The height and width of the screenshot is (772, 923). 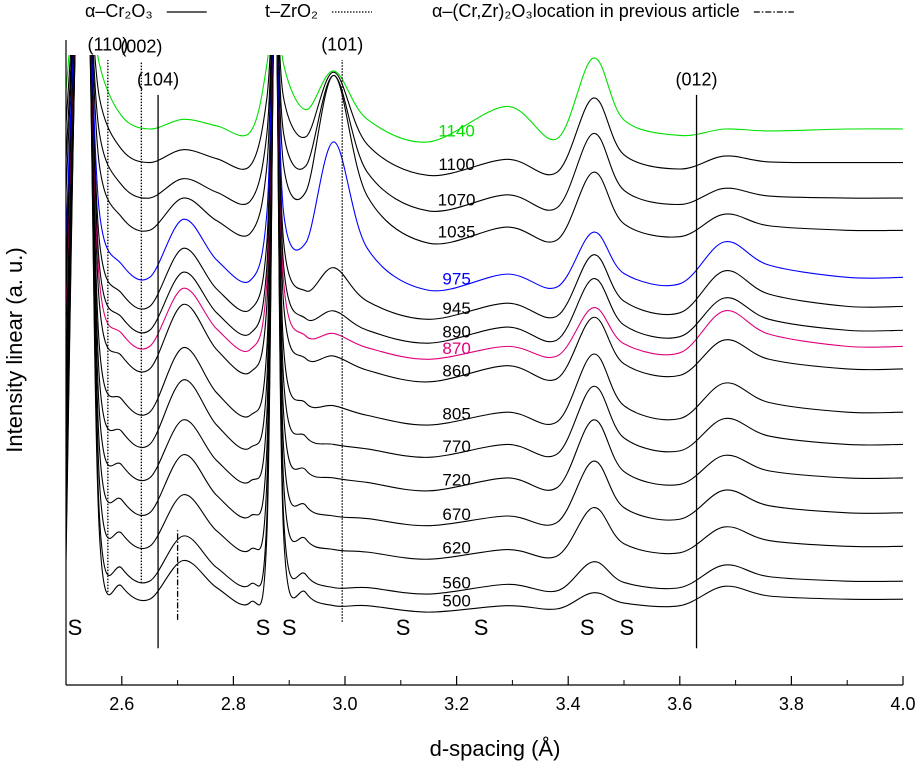 What do you see at coordinates (456, 164) in the screenshot?
I see `series-label: 1100` at bounding box center [456, 164].